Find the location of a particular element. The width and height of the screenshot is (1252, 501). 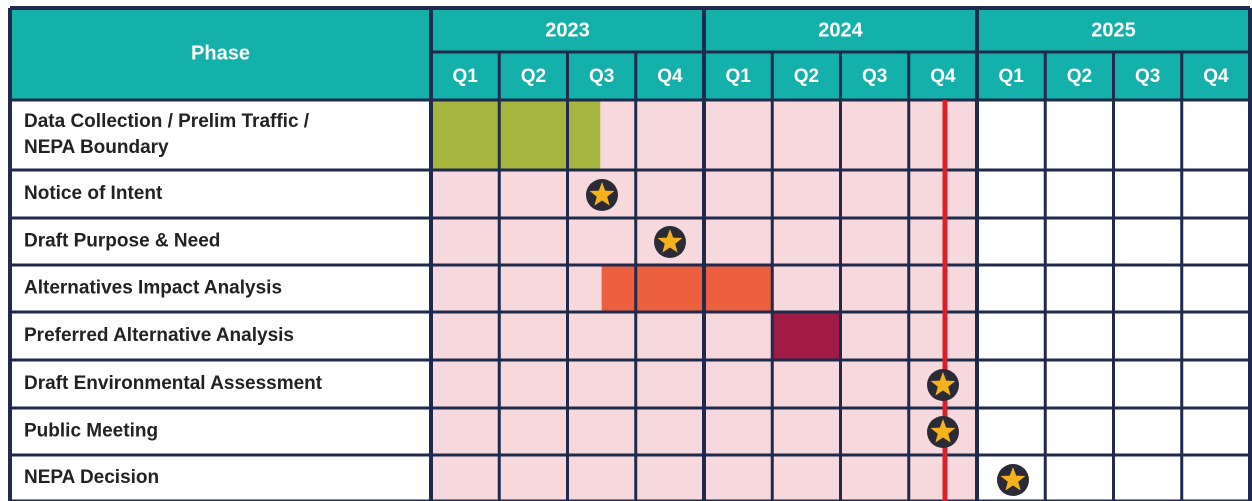

phase-label: NEPA Boundary is located at coordinates (96, 147).